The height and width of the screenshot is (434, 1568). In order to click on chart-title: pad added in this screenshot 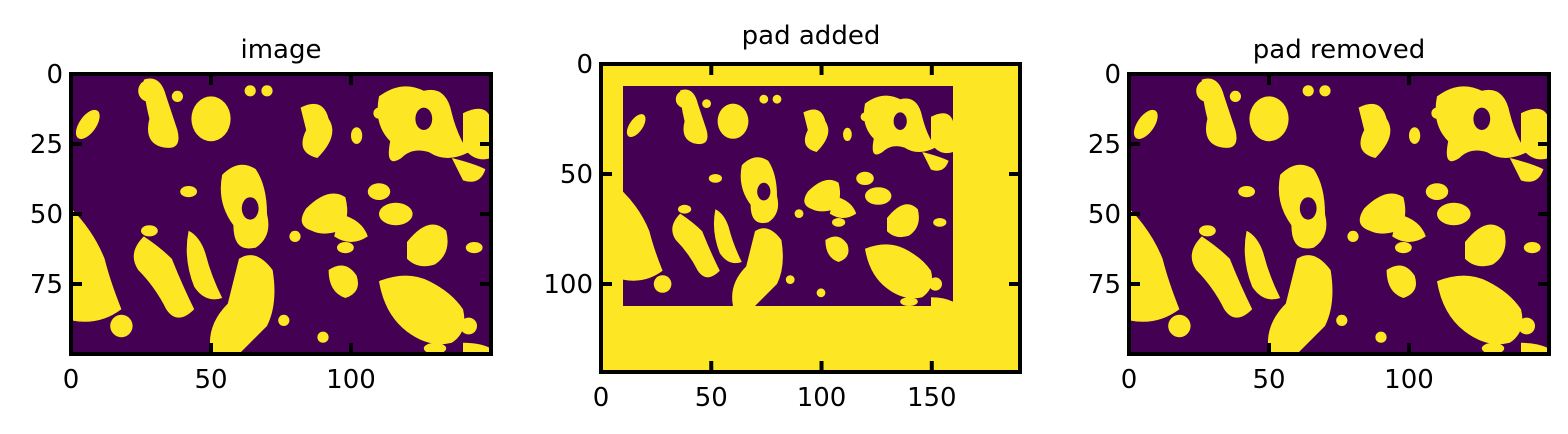, I will do `click(811, 36)`.